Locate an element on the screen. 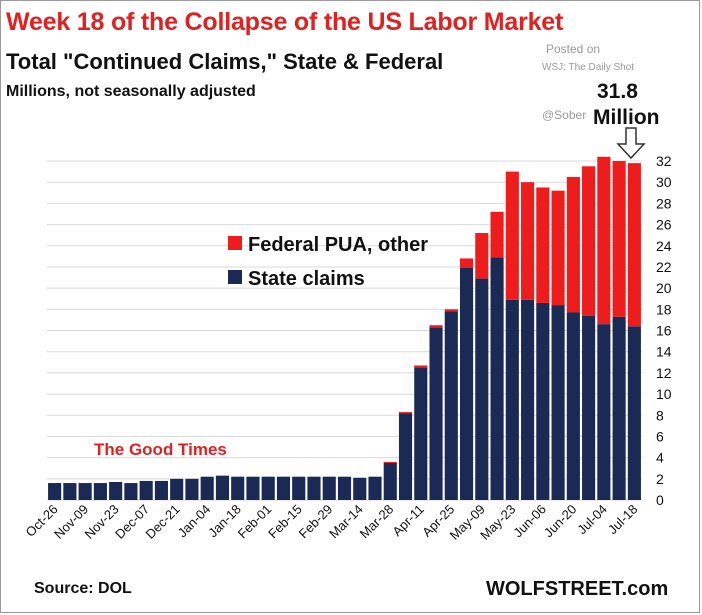  x-tick-label: Jun-20 is located at coordinates (560, 521).